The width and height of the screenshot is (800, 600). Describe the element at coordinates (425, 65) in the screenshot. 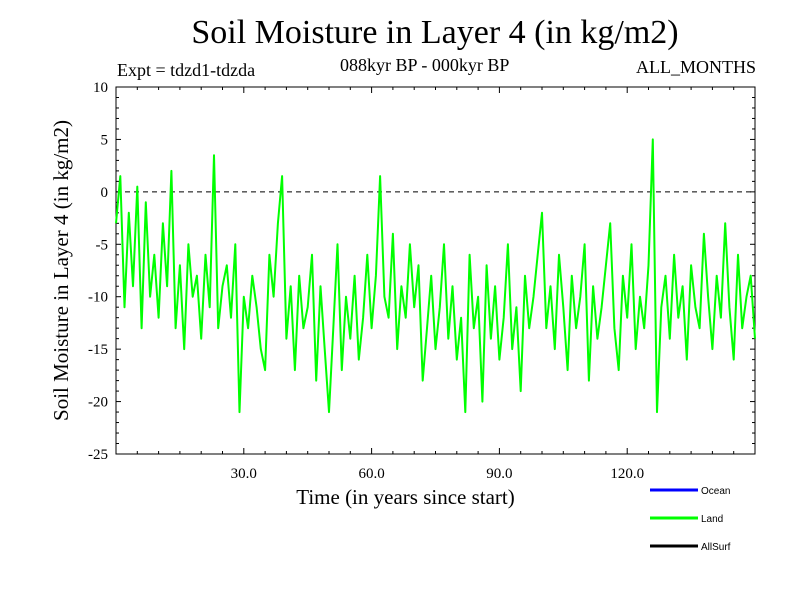

I see `period-label: 088kyr BP - 000kyr BP` at that location.